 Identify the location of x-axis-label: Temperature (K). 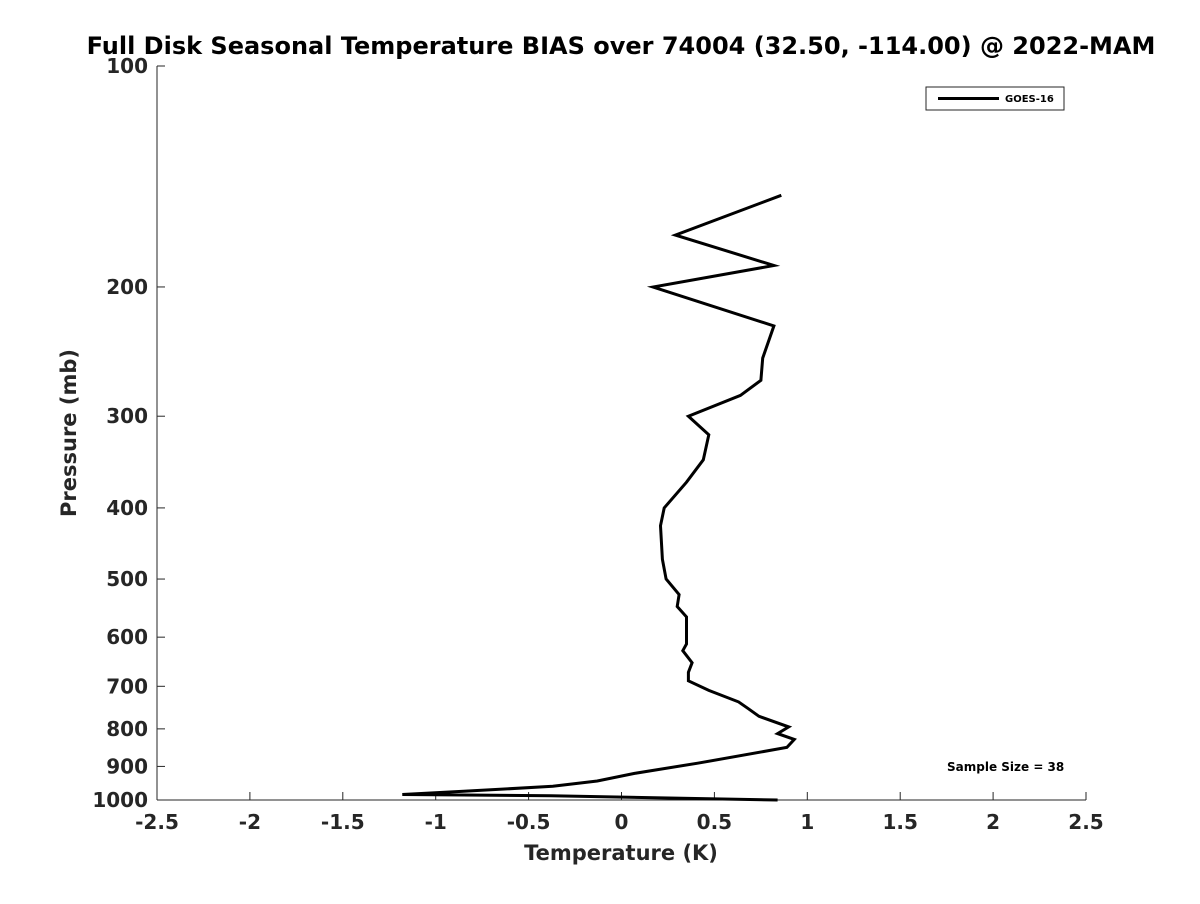
(621, 853).